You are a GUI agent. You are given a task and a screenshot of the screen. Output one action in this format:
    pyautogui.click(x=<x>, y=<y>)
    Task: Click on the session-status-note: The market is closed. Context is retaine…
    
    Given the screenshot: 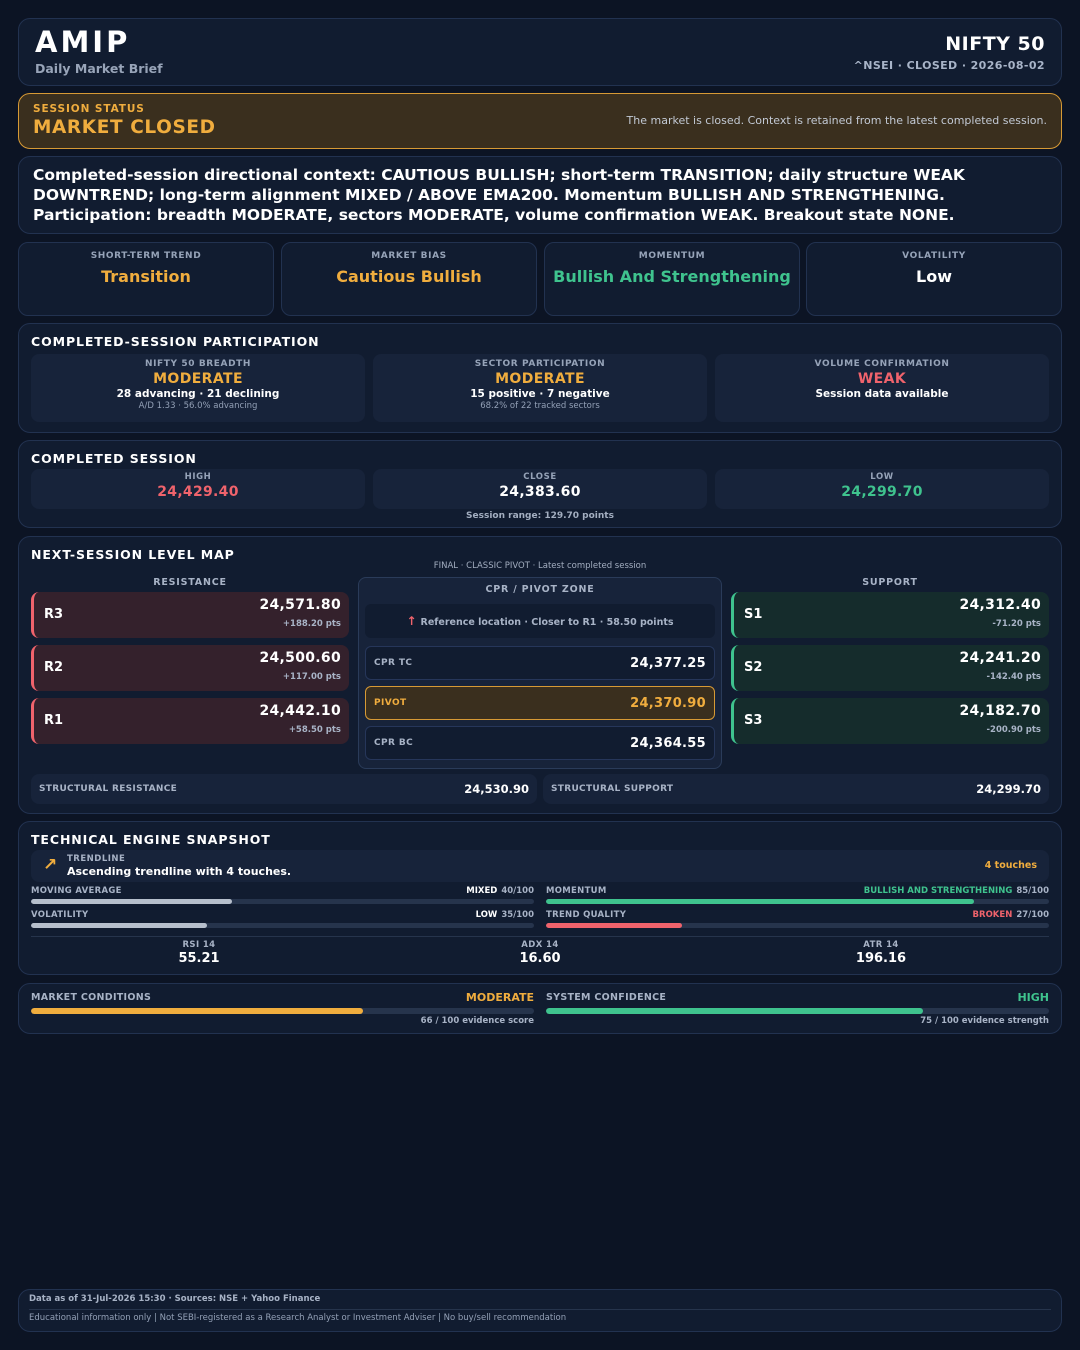 What is the action you would take?
    pyautogui.click(x=836, y=120)
    